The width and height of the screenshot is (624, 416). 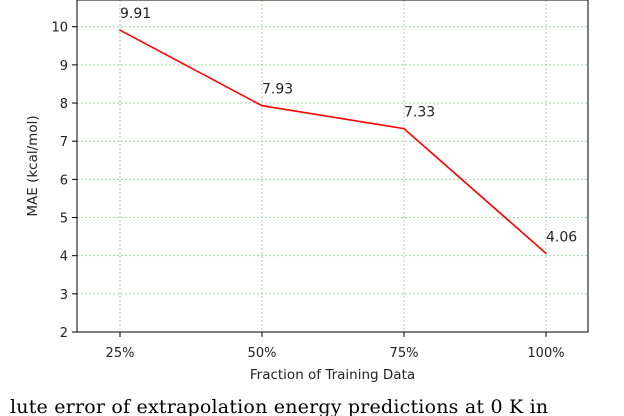 I want to click on y-tick-label: 6, so click(x=64, y=180).